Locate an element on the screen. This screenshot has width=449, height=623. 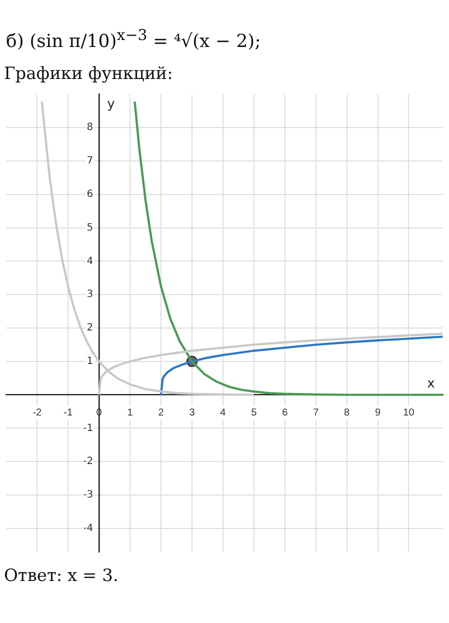
y-tick-label: 3 is located at coordinates (90, 294).